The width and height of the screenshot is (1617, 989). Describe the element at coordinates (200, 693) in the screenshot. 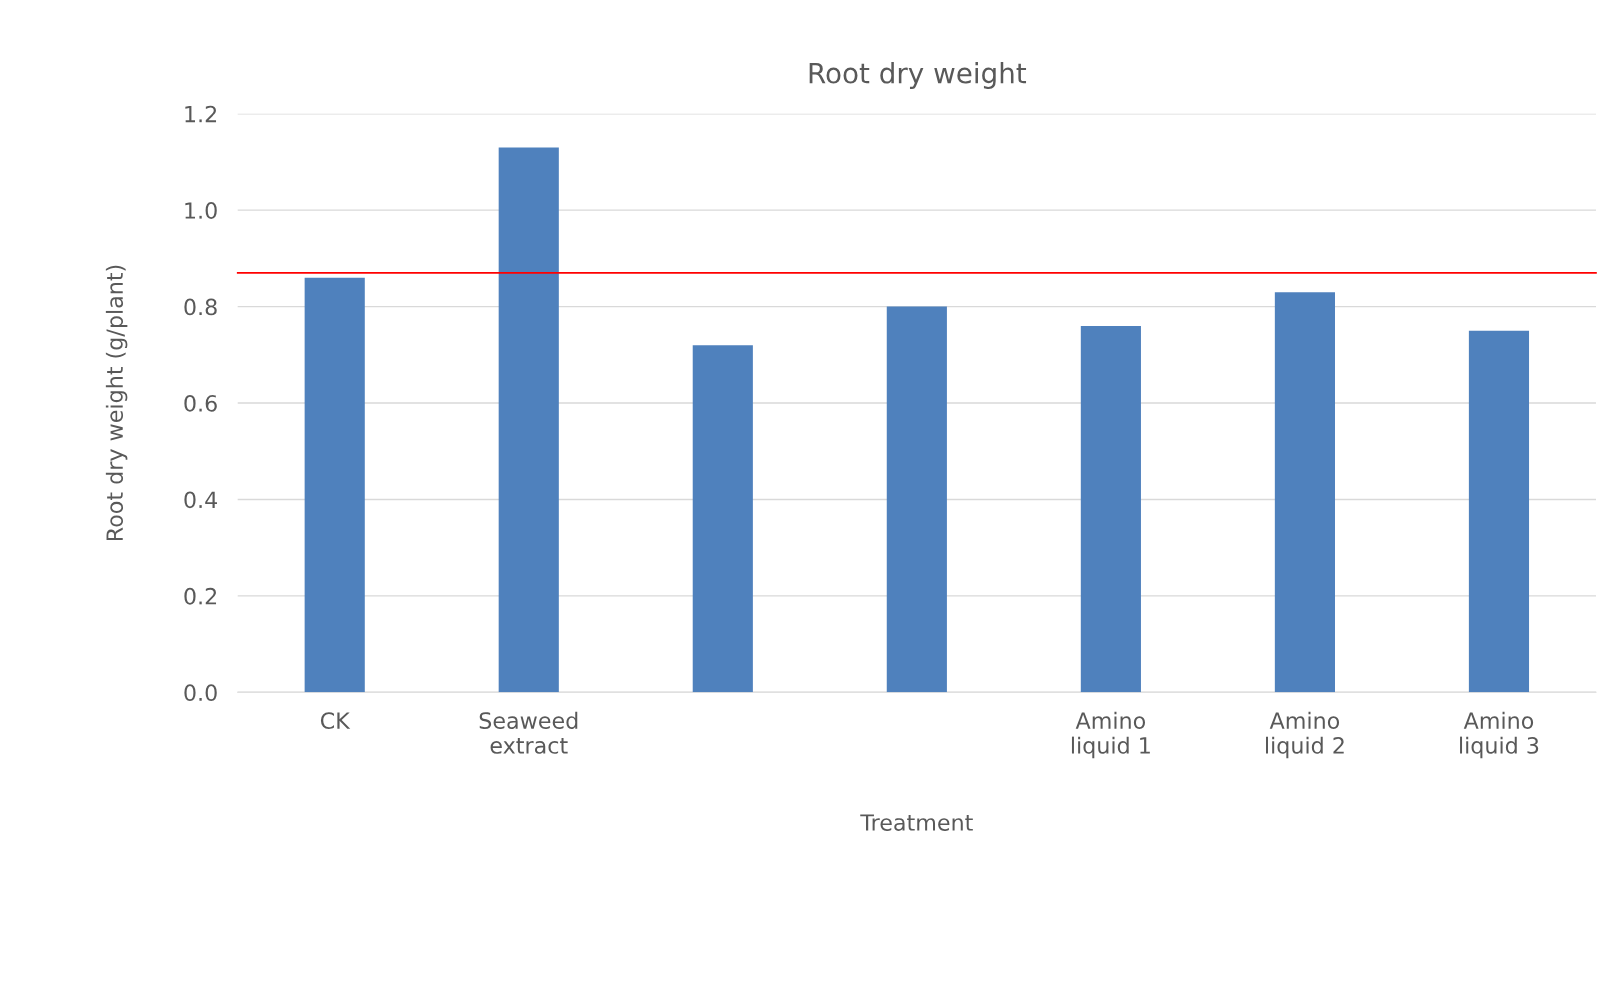

I see `y-tick-label: 0.0` at that location.